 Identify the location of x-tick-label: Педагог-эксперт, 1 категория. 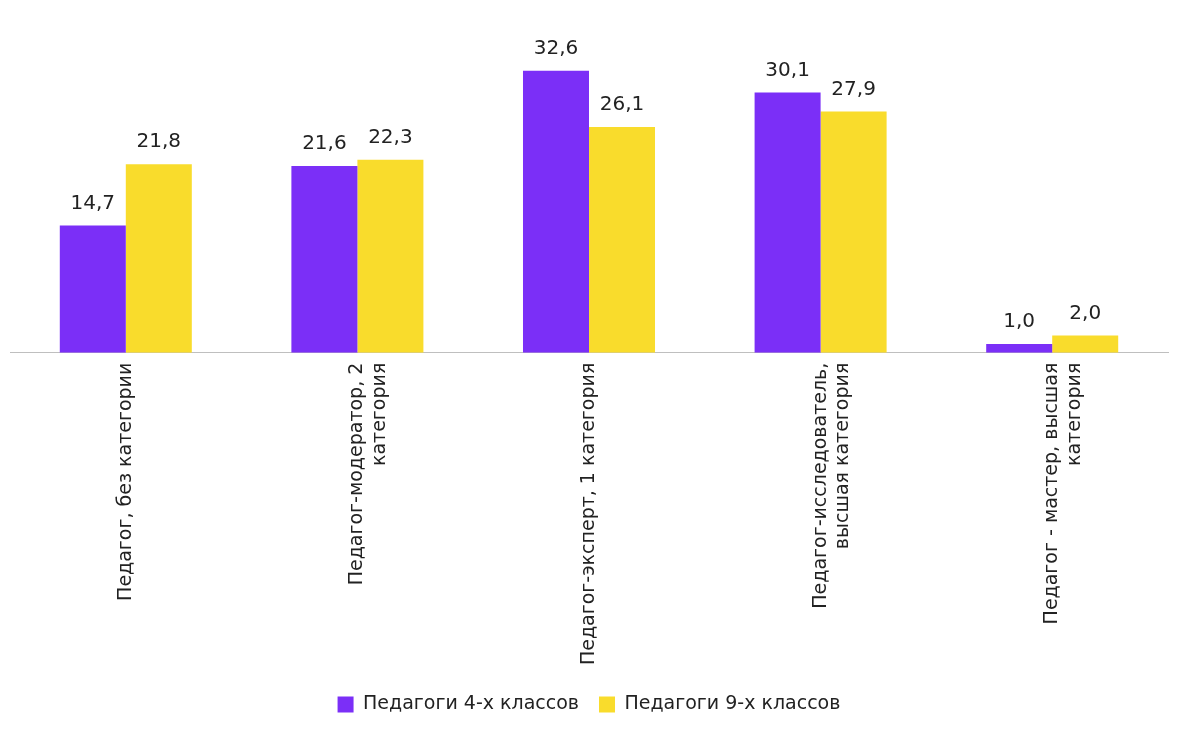
(586, 514).